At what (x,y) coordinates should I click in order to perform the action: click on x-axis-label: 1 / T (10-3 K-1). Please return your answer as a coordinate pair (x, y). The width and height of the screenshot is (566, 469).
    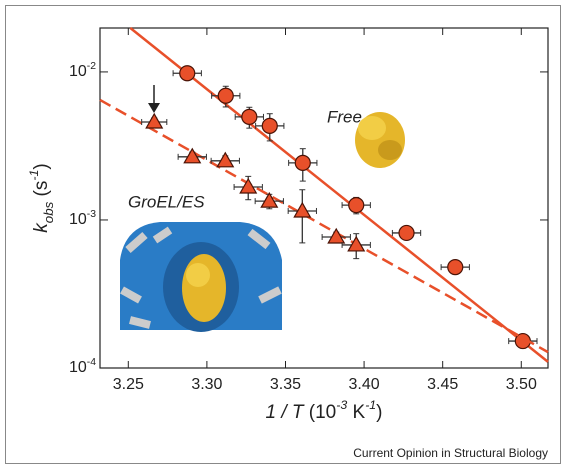
    Looking at the image, I should click on (323, 410).